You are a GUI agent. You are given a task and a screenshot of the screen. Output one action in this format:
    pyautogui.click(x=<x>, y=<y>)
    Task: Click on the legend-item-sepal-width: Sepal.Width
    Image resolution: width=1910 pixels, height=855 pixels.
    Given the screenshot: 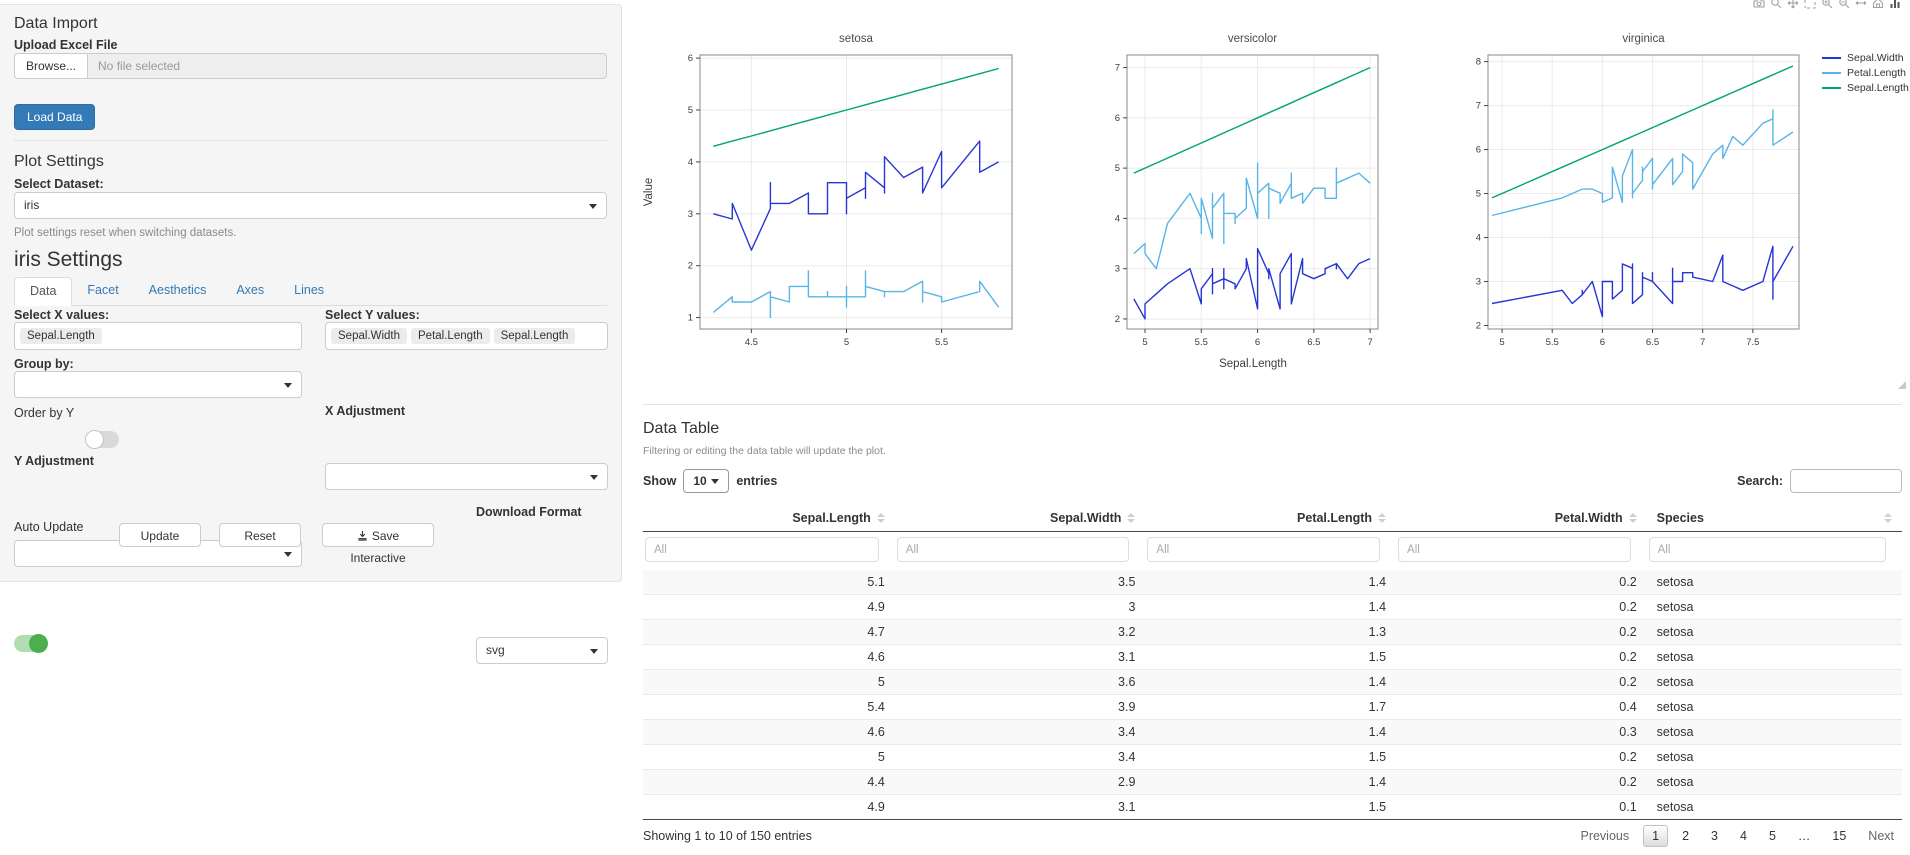 What is the action you would take?
    pyautogui.click(x=1865, y=57)
    